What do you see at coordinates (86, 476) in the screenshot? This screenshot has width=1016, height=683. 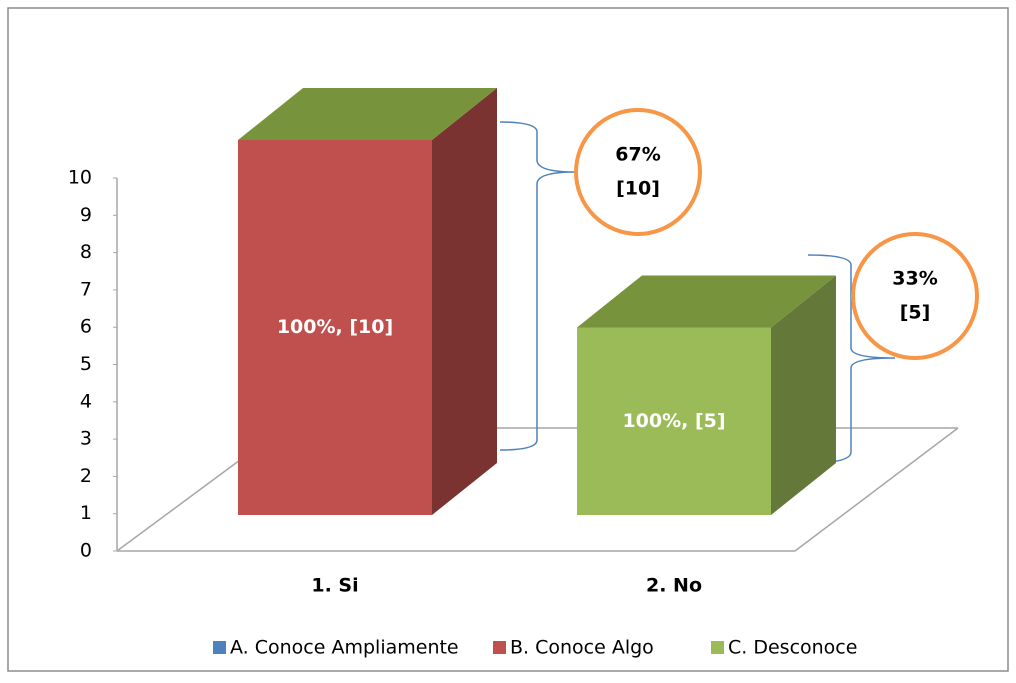 I see `y-tick-label: 2` at bounding box center [86, 476].